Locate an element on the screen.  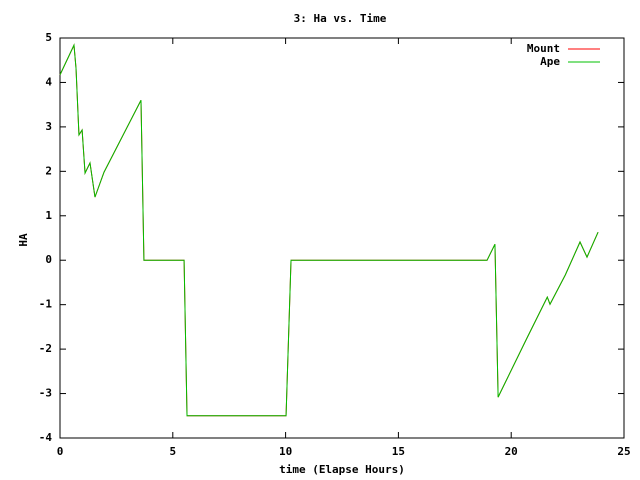
x-axis-label: time (Elapse Hours) is located at coordinates (342, 469).